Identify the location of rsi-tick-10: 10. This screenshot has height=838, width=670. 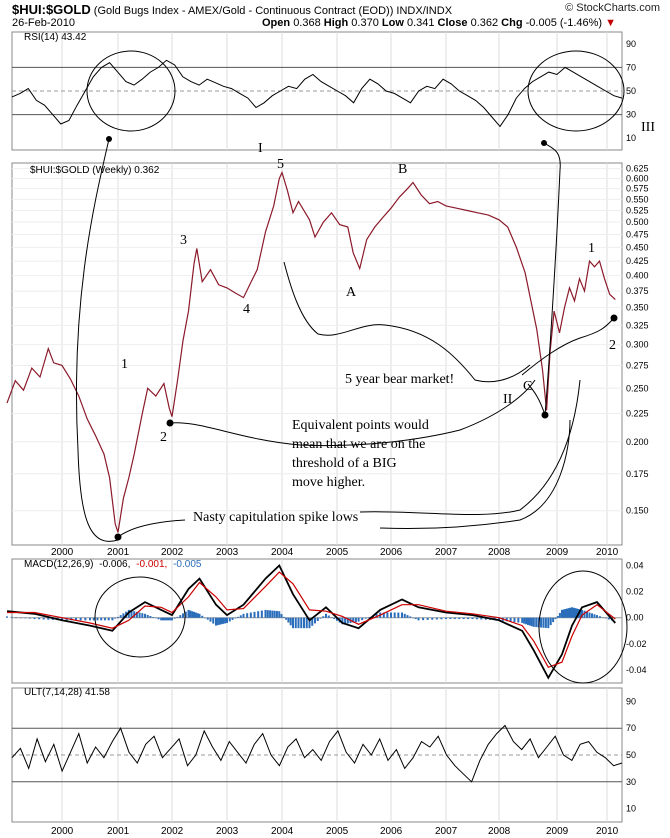
(631, 138).